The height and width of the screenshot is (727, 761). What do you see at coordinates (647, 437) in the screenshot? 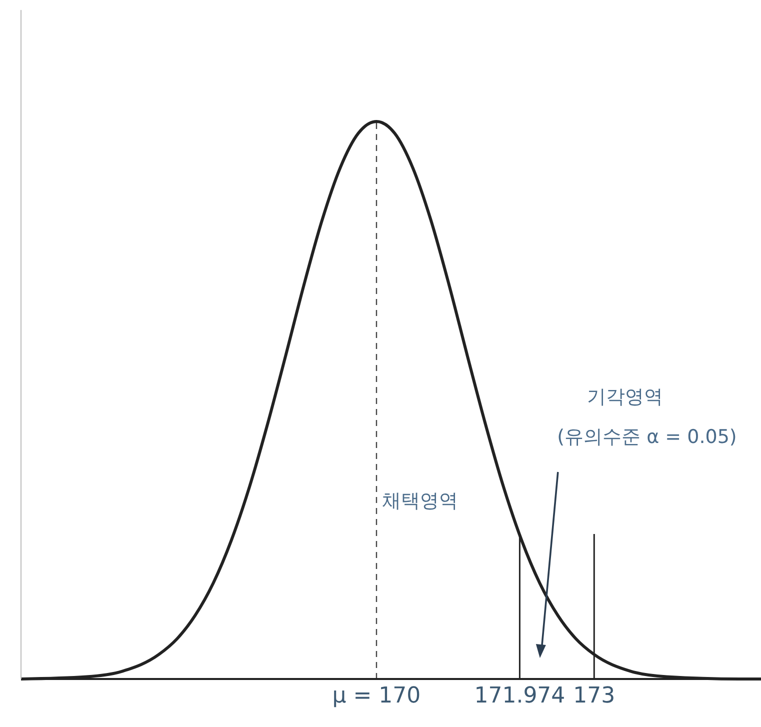
I see `annotation: (유의수준 α = 0.05)` at bounding box center [647, 437].